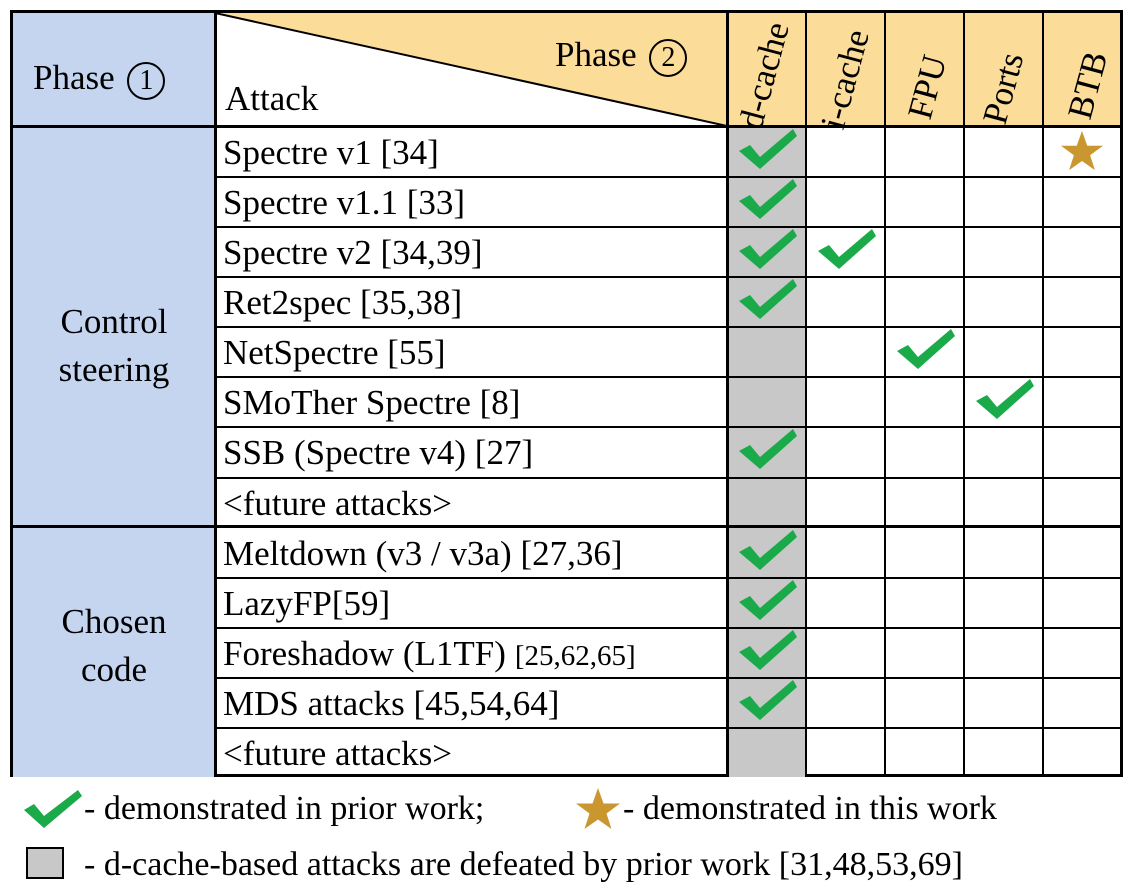  I want to click on attack-name: SSB (Spectre v4) [27], so click(378, 453).